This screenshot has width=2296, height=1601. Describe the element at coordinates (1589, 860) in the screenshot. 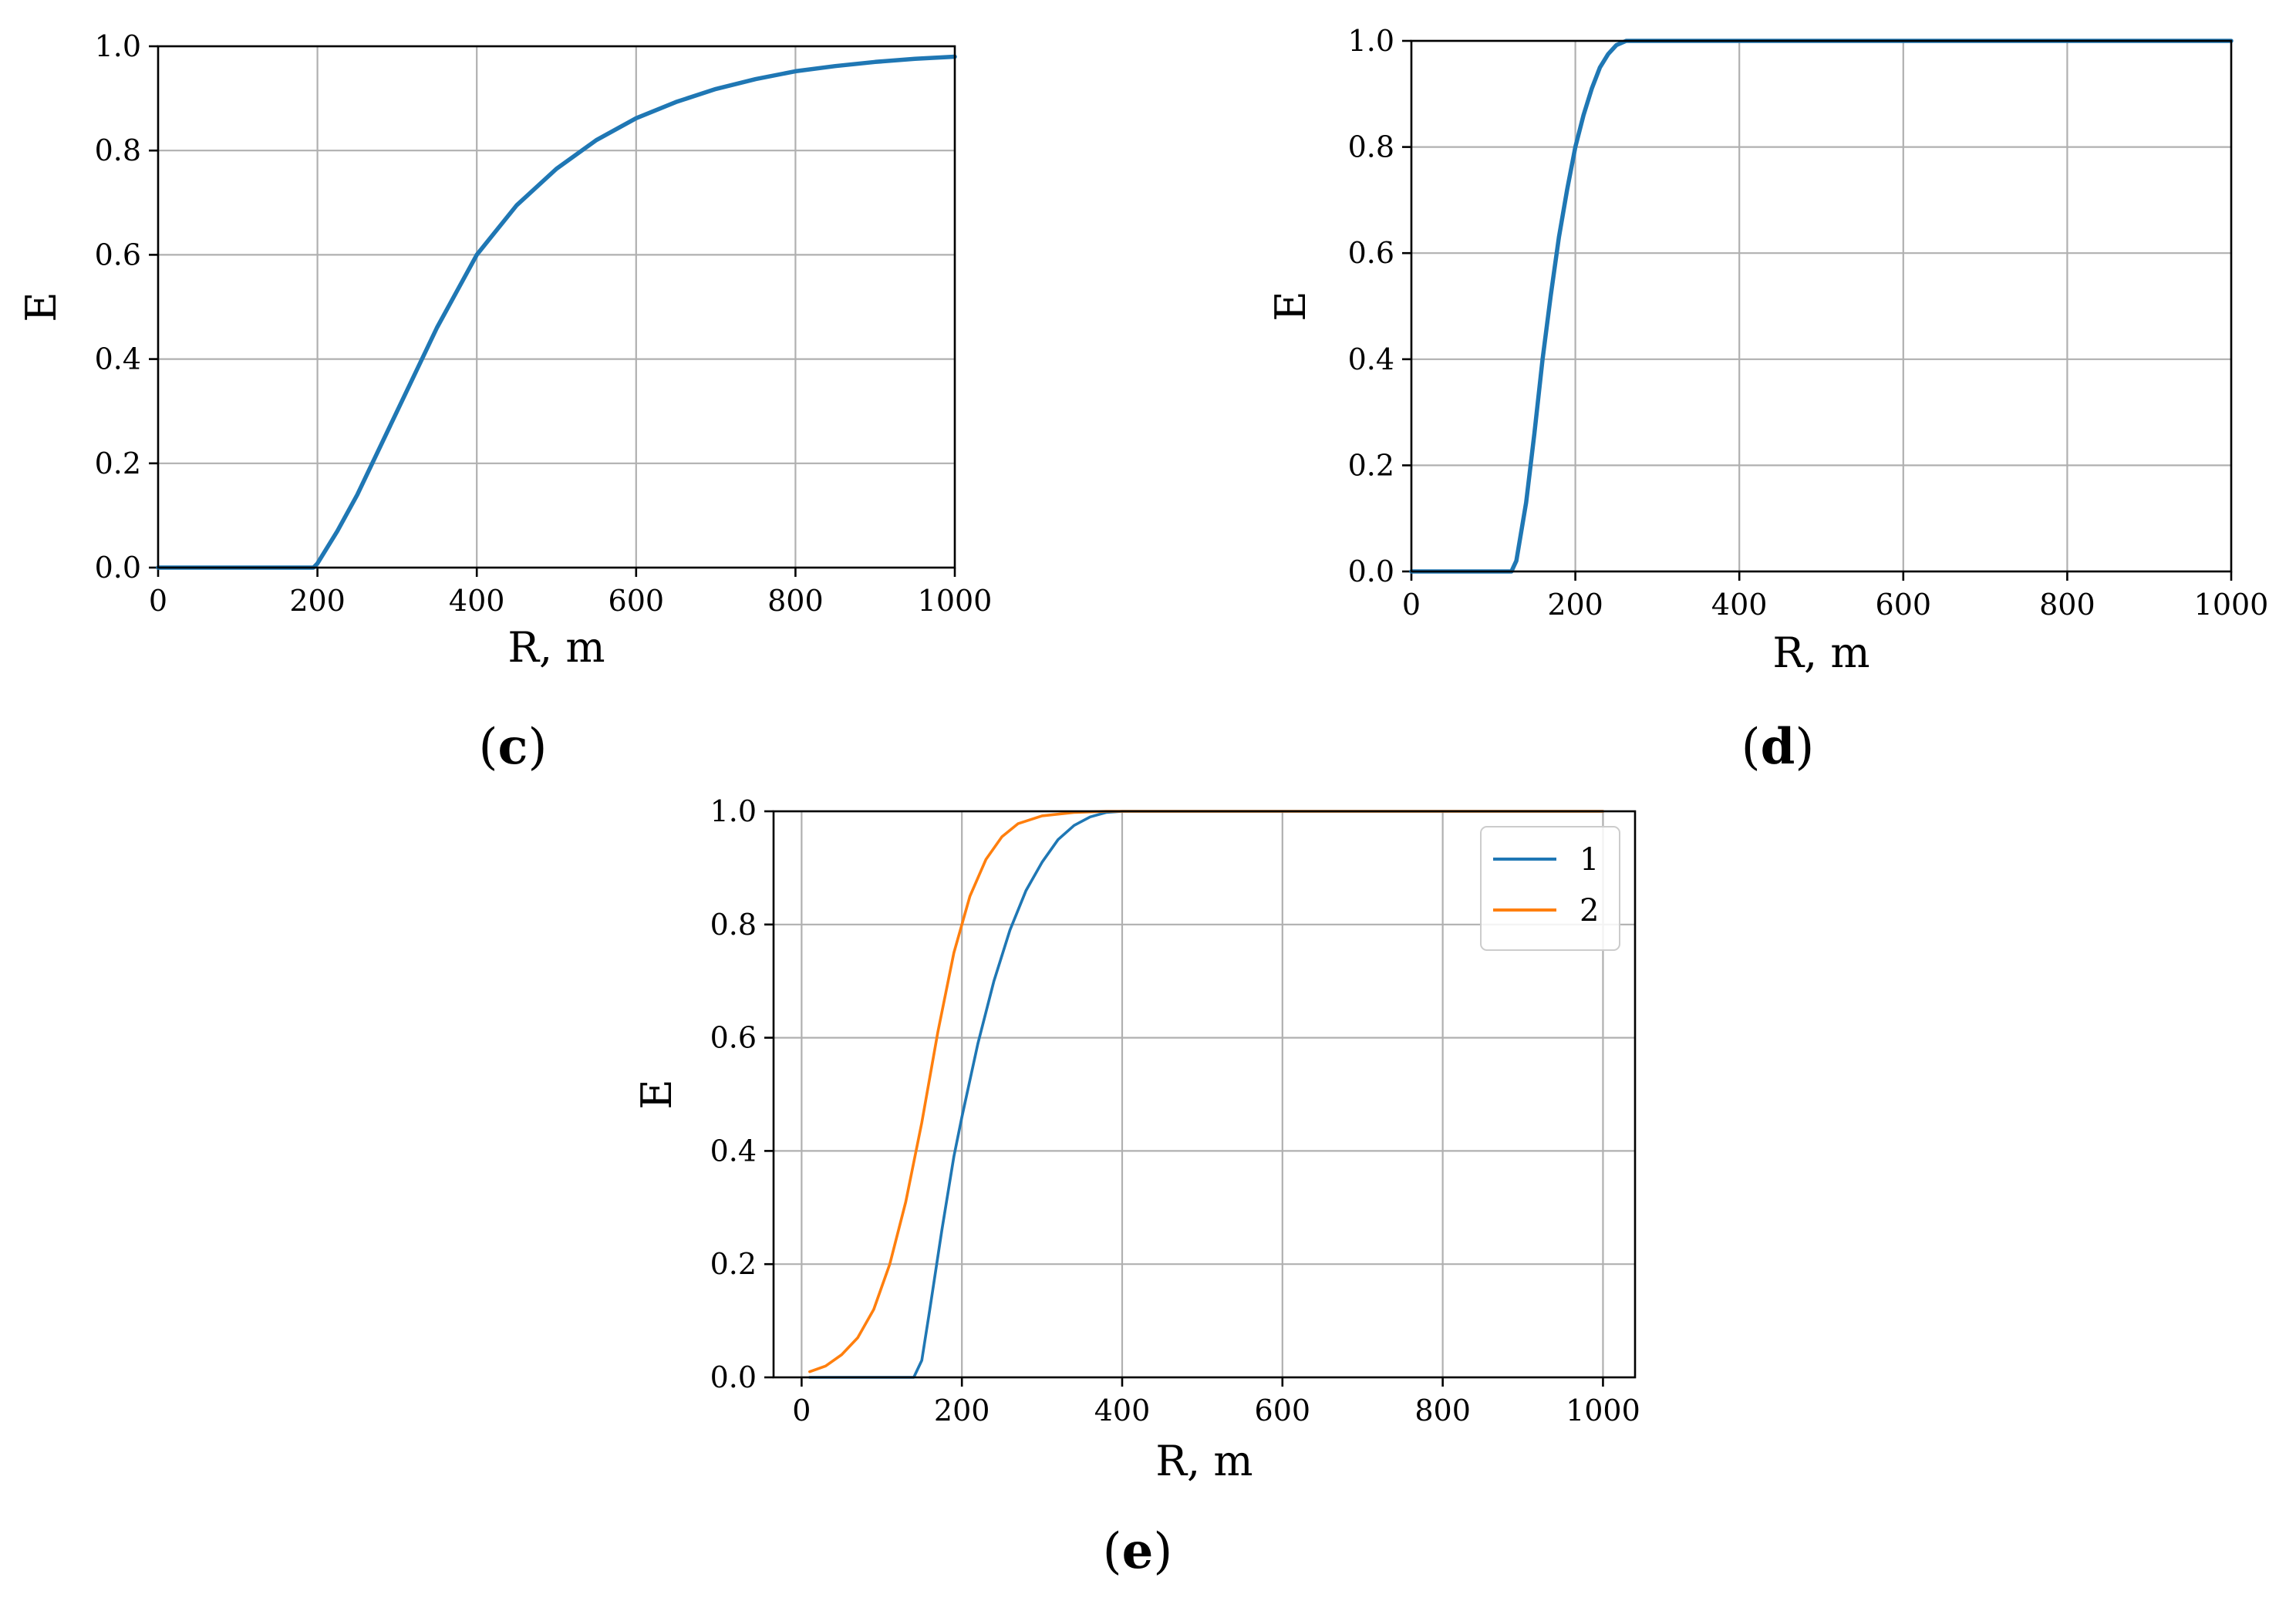

I see `legend-label-1: 1` at that location.